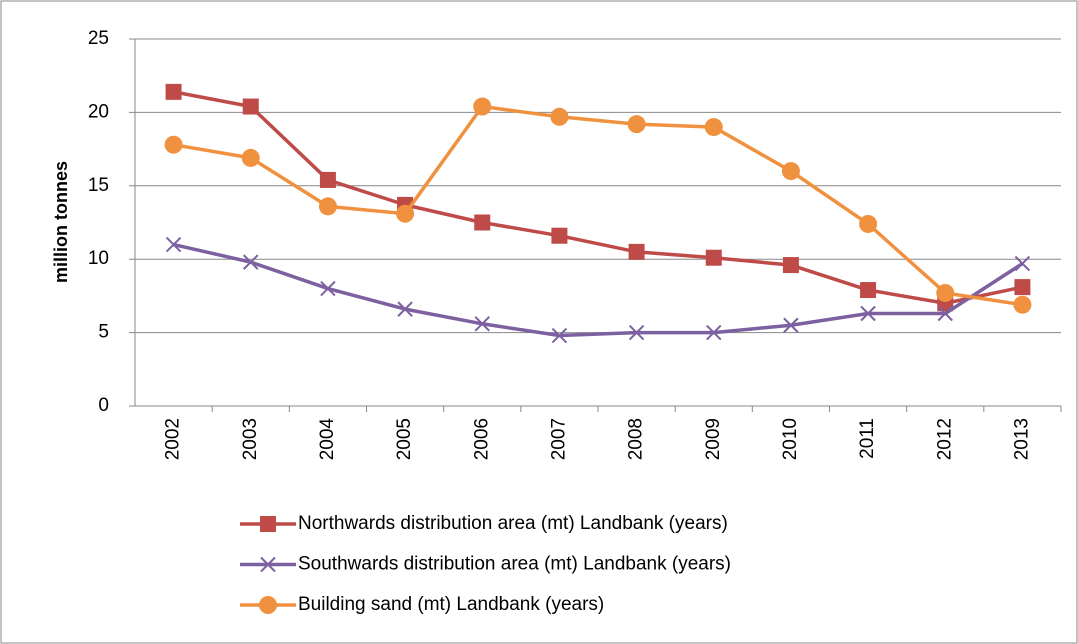 This screenshot has width=1078, height=644. Describe the element at coordinates (713, 439) in the screenshot. I see `x-tick-label: 2009` at that location.